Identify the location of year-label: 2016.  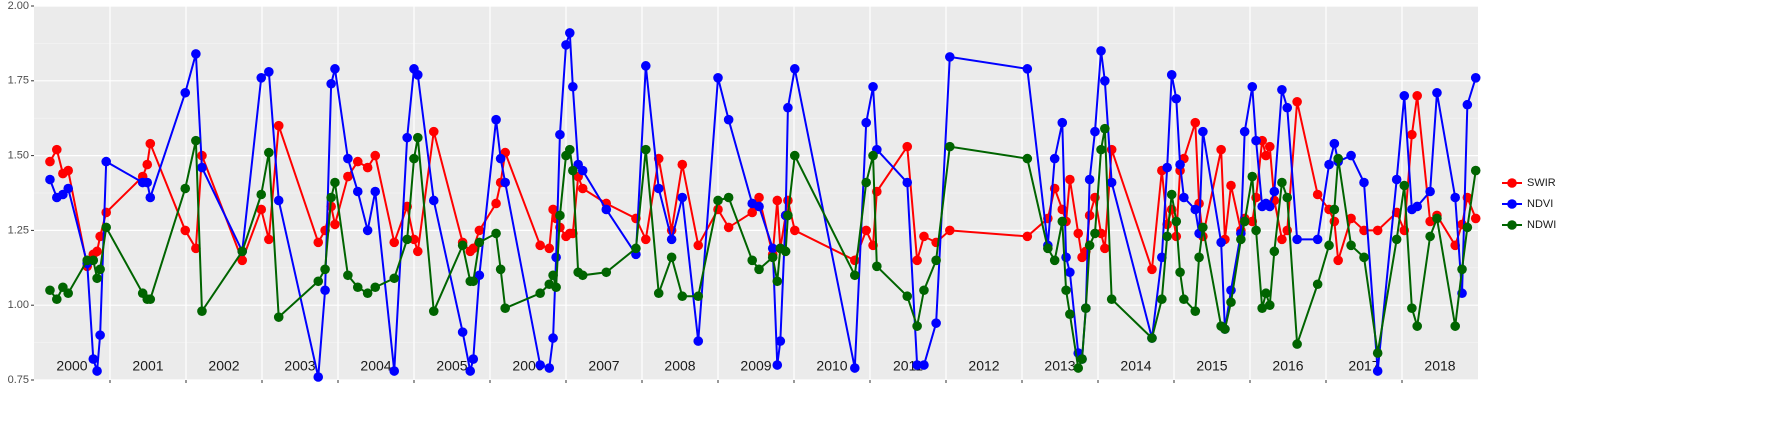
(1287, 366).